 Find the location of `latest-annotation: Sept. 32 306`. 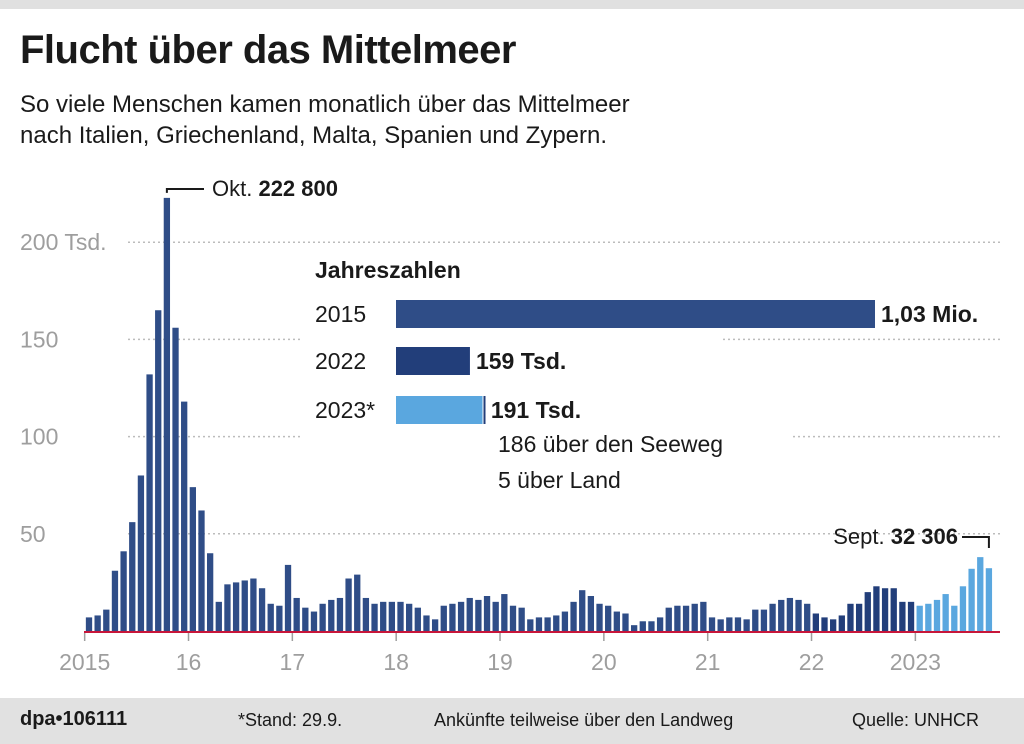

latest-annotation: Sept. 32 306 is located at coordinates (895, 536).